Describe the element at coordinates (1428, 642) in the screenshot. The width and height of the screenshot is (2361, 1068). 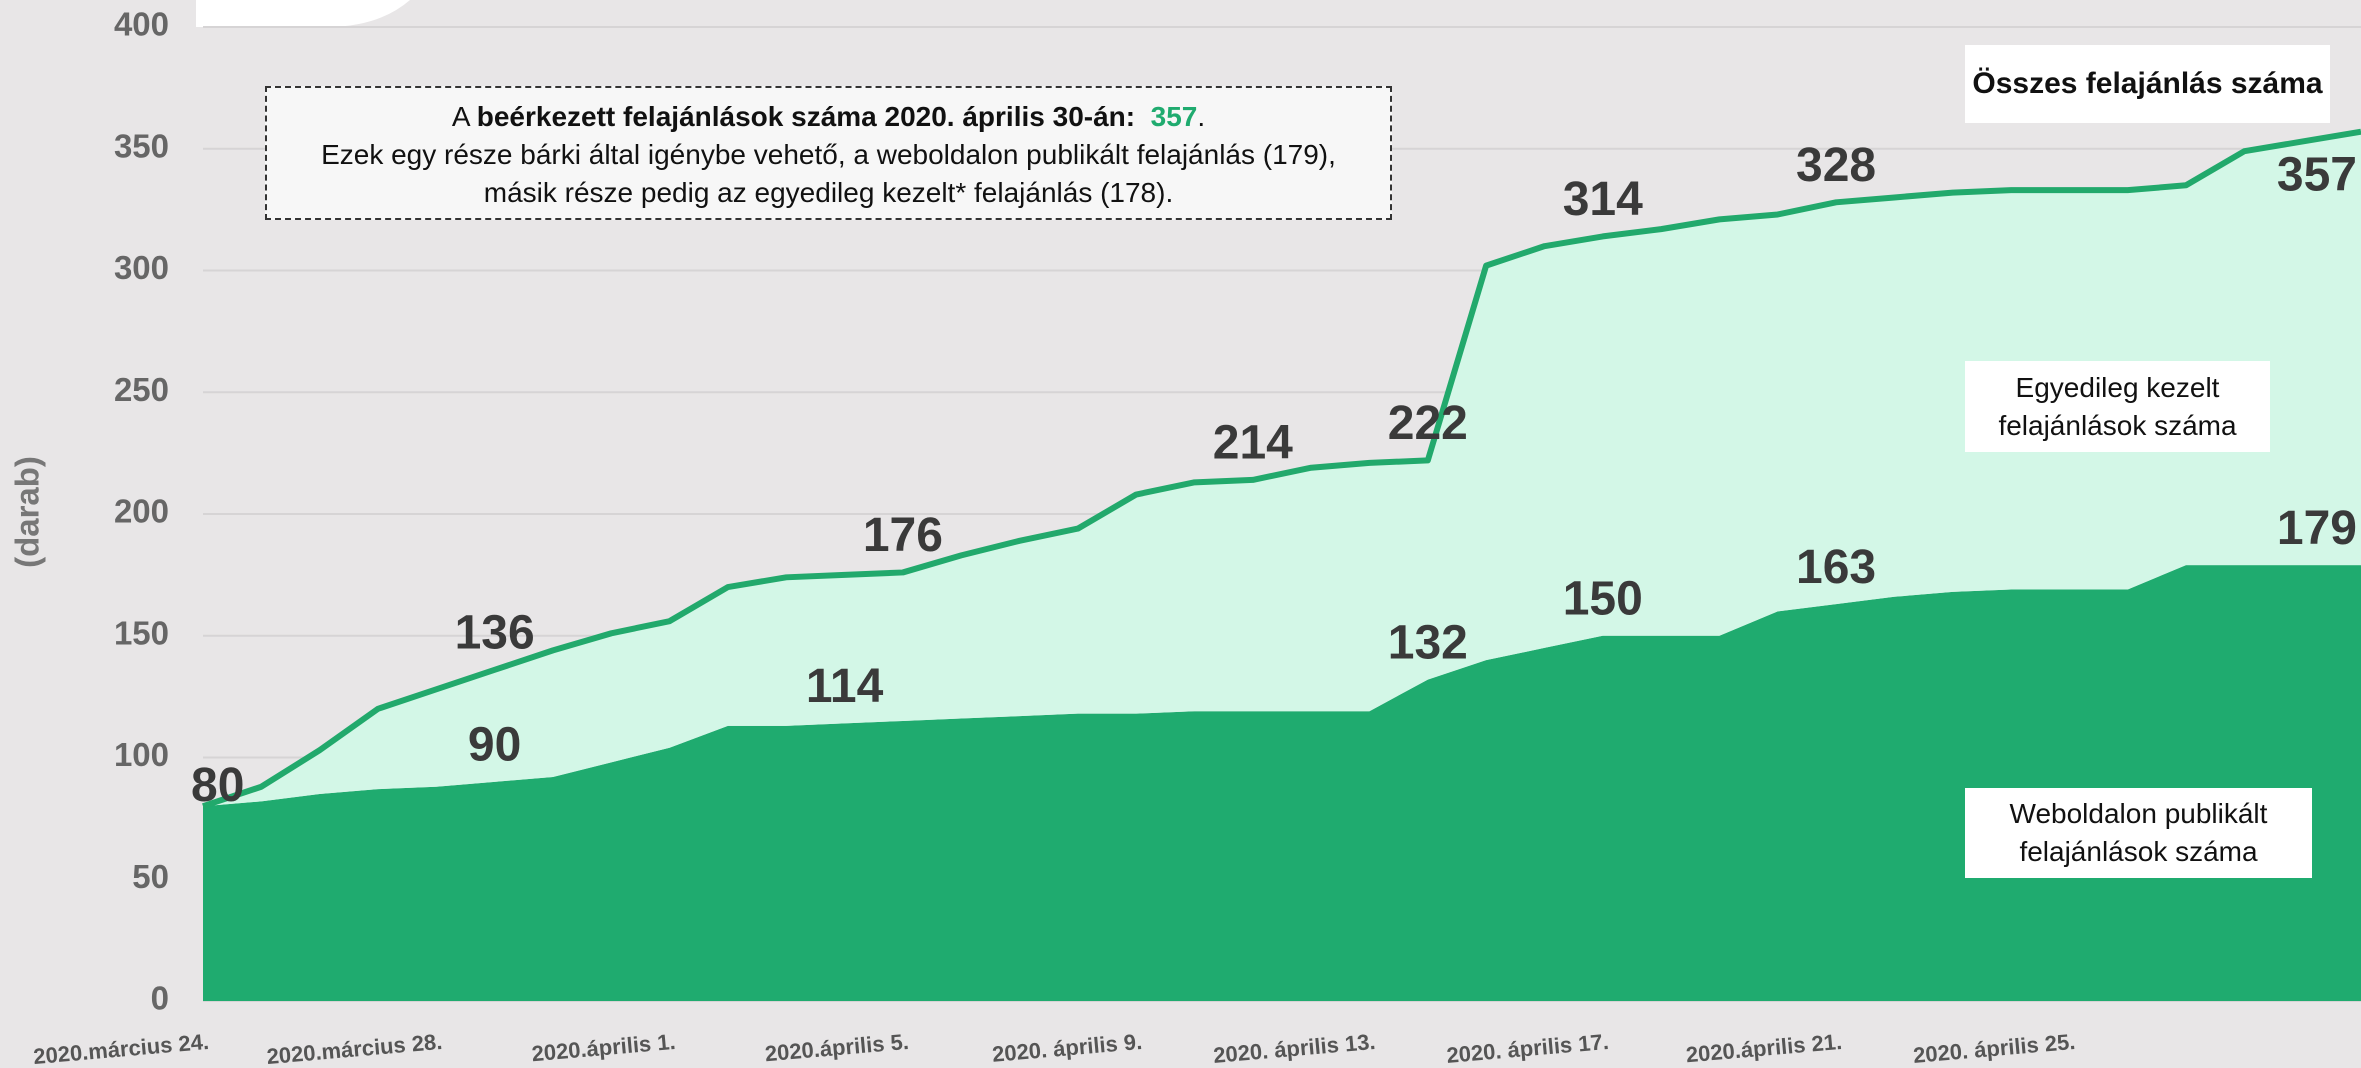
I see `data-label: 132` at that location.